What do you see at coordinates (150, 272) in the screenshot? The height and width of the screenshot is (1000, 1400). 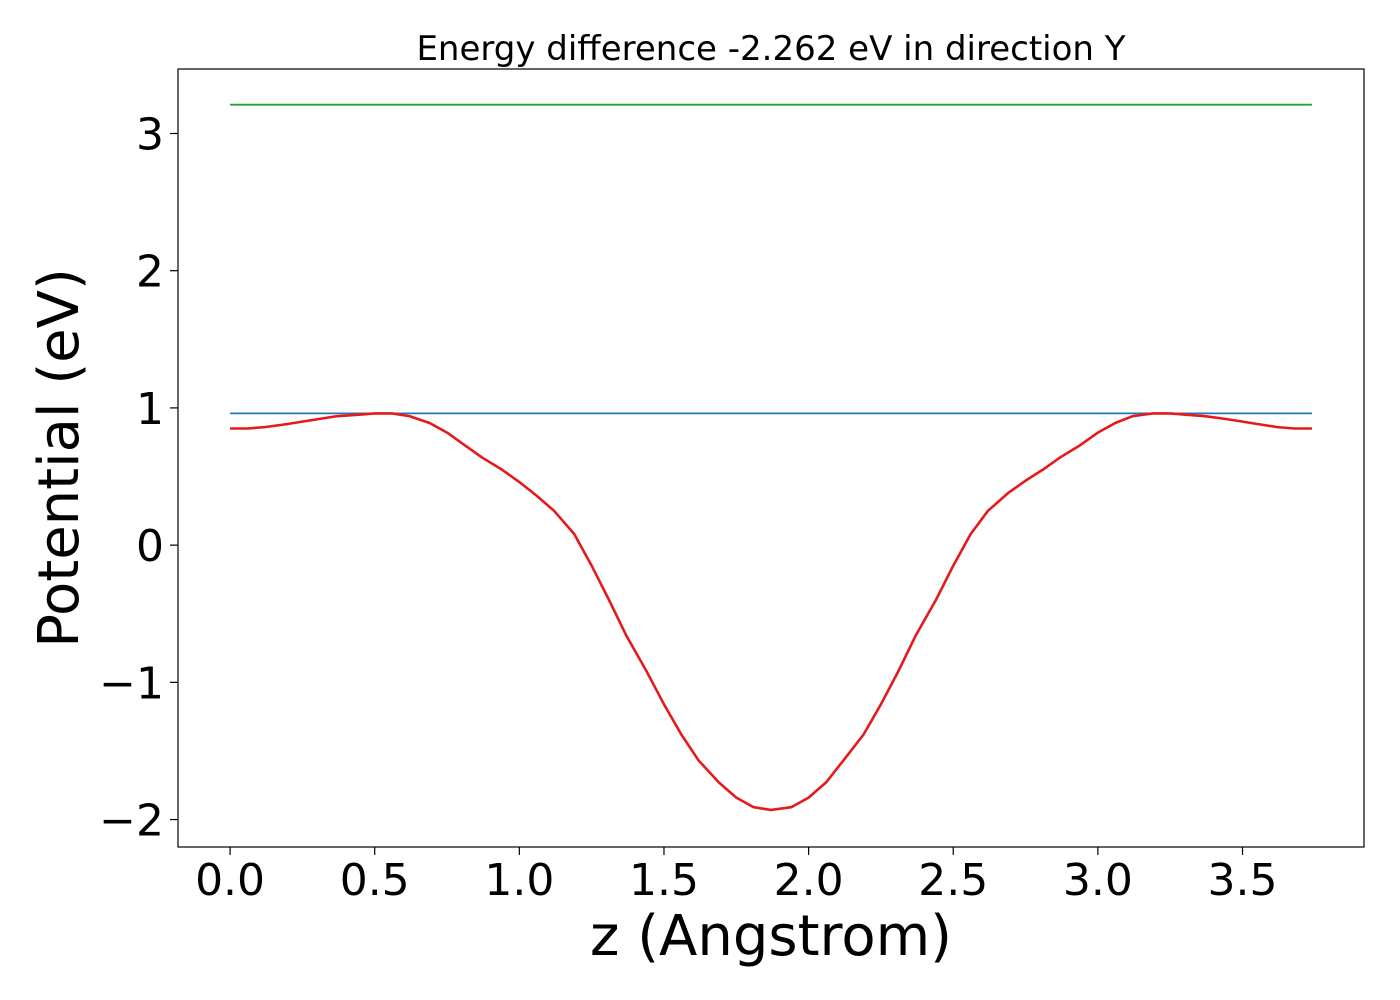 I see `y-tick-label-4: 2` at bounding box center [150, 272].